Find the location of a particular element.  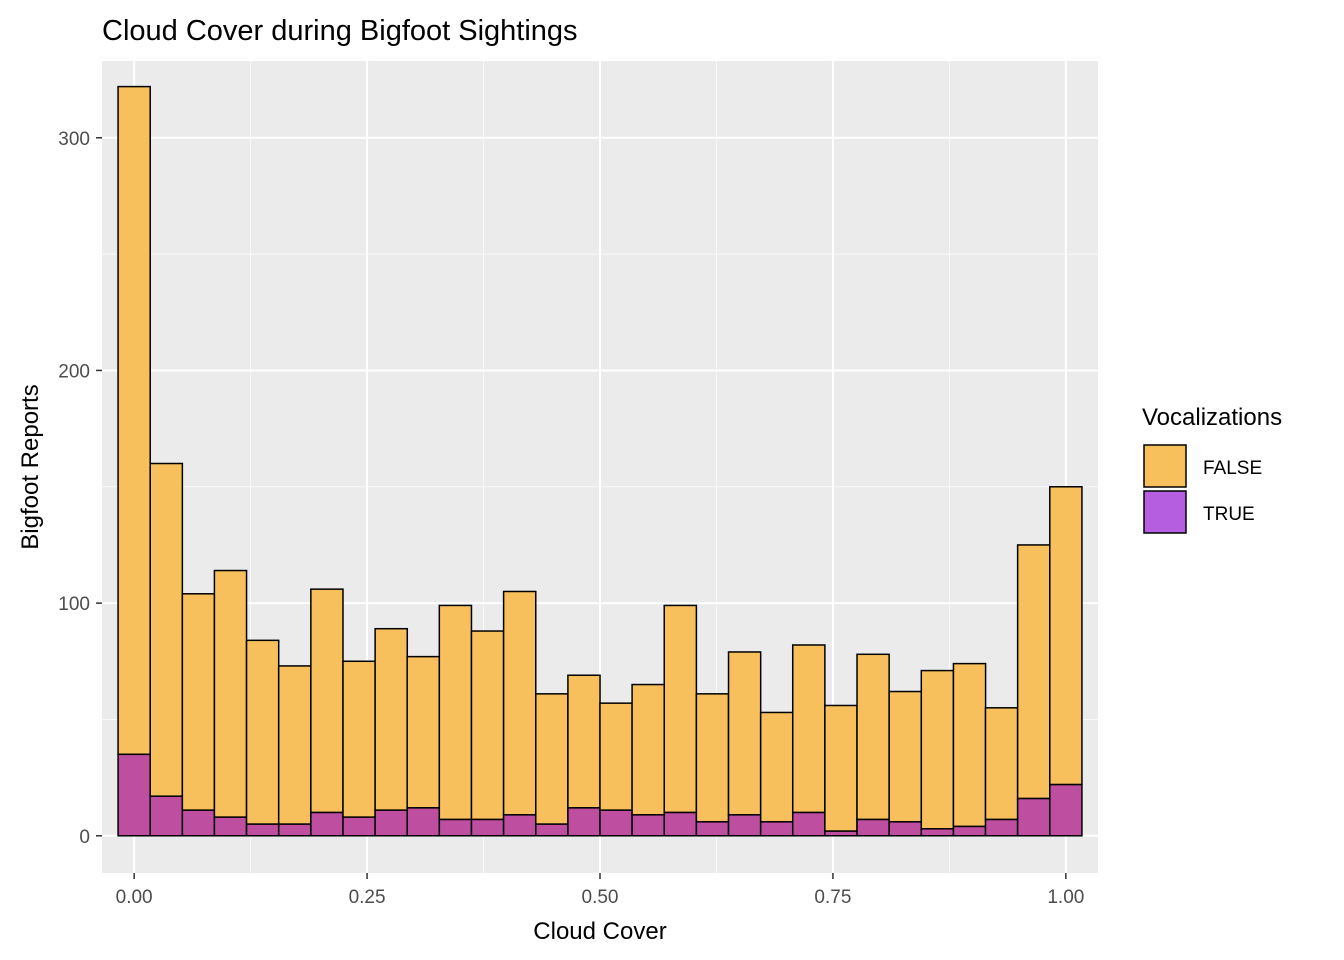

x-axis: 0.00 0.25 0.50 0.75 1.00 is located at coordinates (600, 890).